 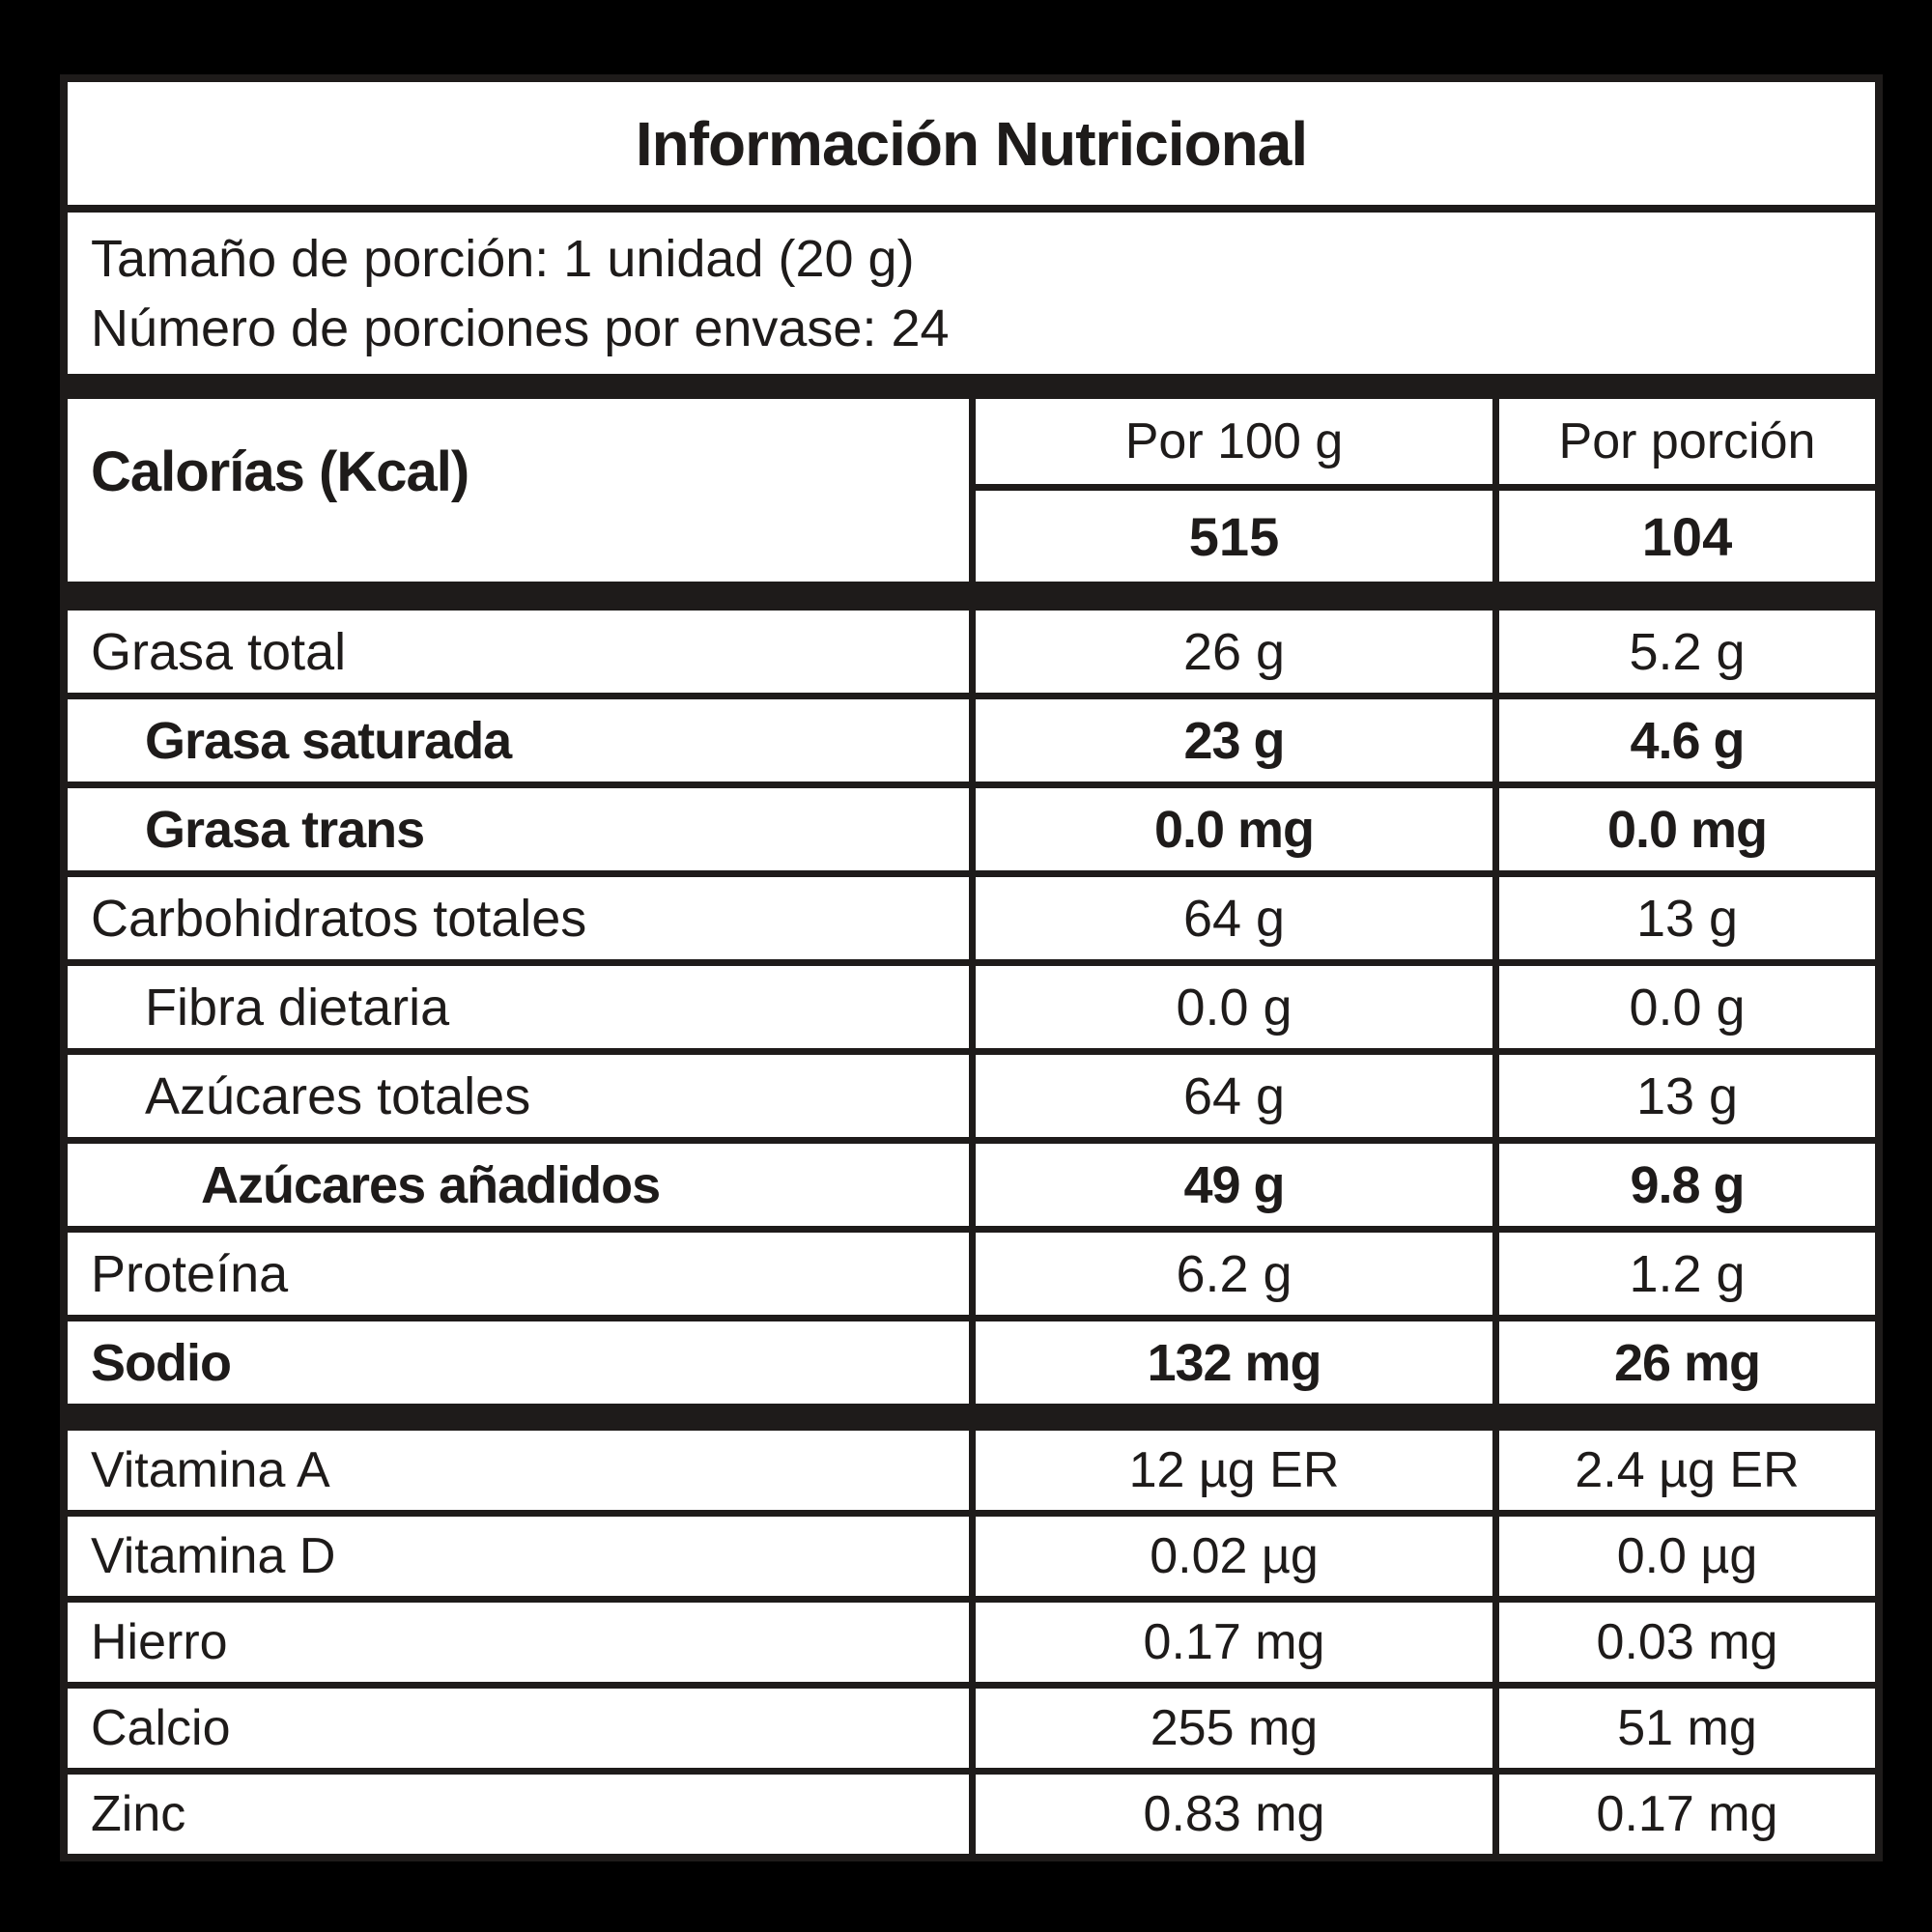 I want to click on nutrient-name: Vitamina D, so click(x=518, y=1556).